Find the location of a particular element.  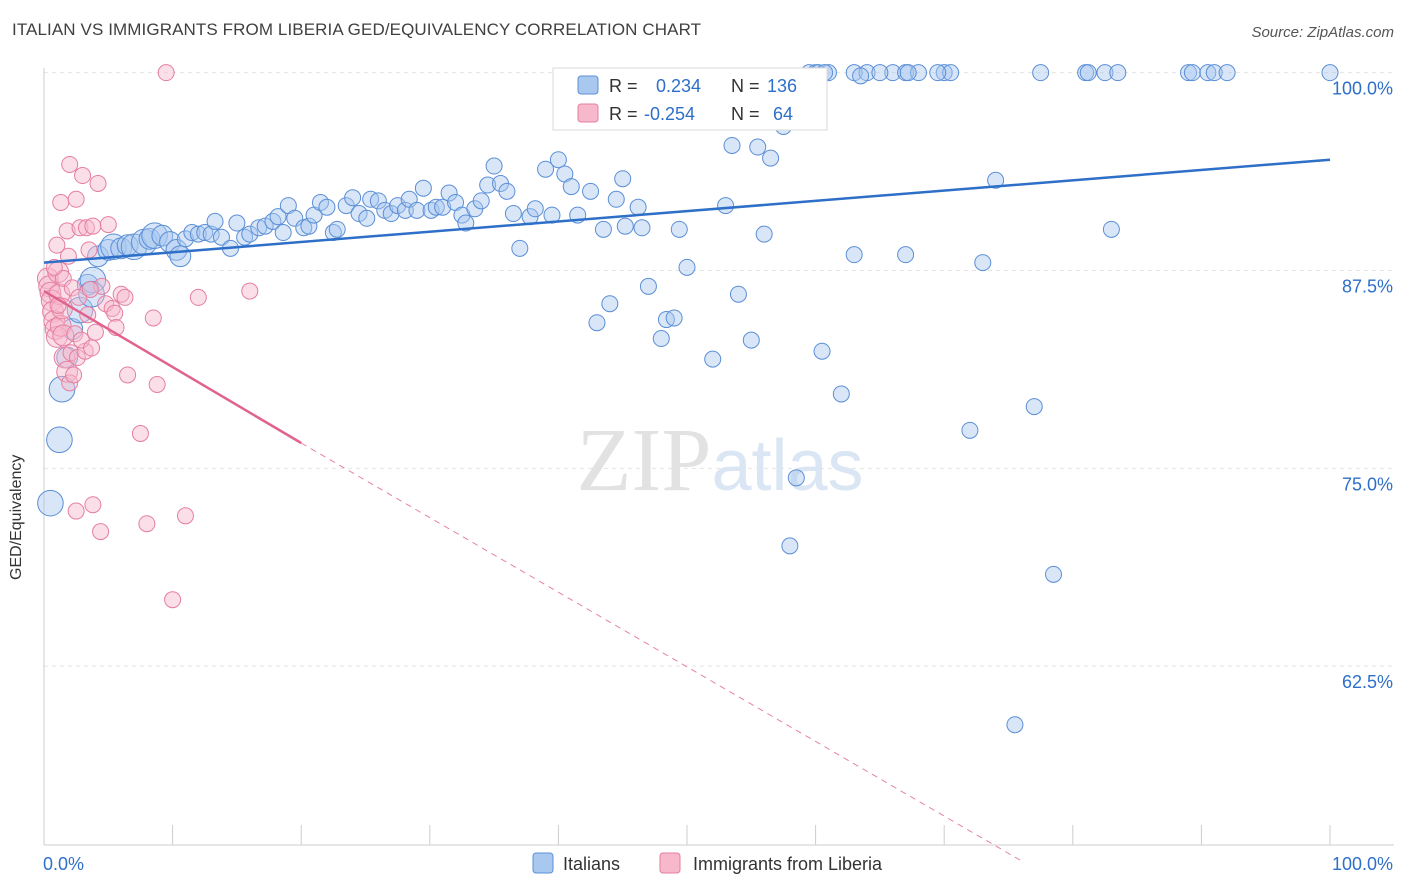

bottom-legend-swatch-italians is located at coordinates (543, 863).